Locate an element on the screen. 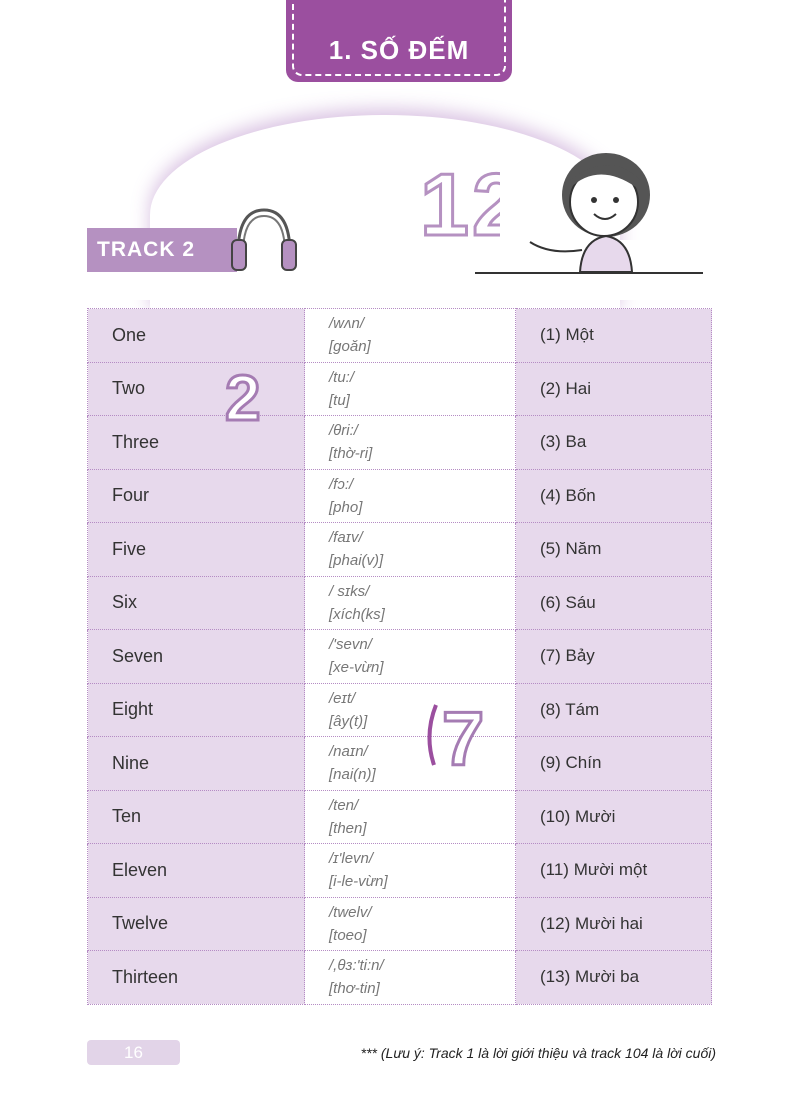 The width and height of the screenshot is (800, 1100). table-row: Seven /'sevn/ [xe-vừn] (7) Bảy is located at coordinates (399, 656).